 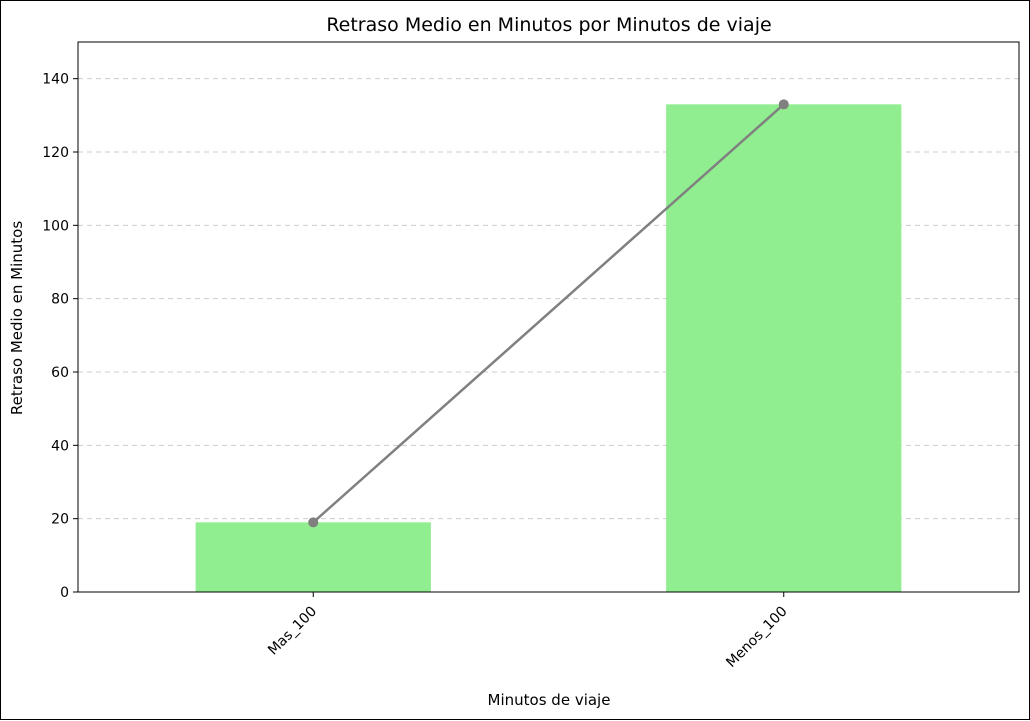 I want to click on x-tick-label: Mas_100, so click(x=292, y=631).